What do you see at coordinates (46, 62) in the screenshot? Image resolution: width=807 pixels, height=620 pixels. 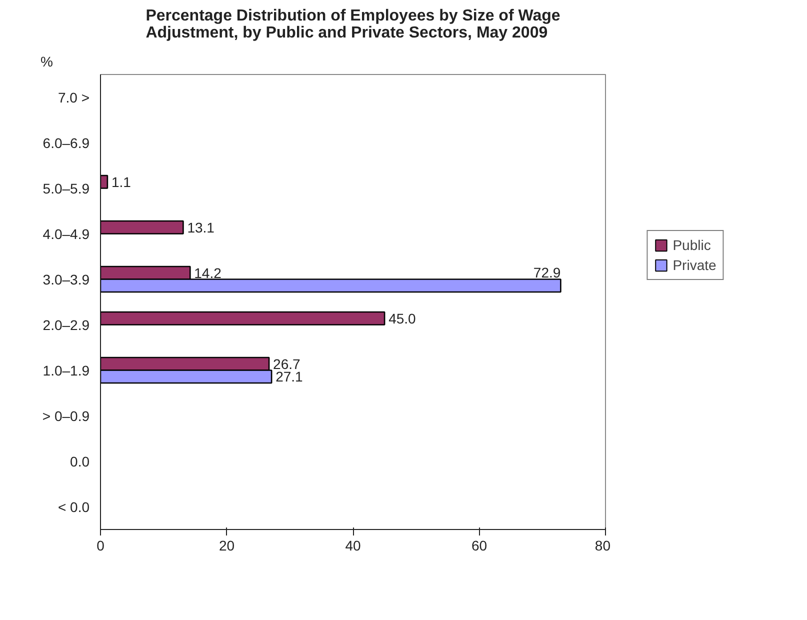 I see `y-axis-title: %` at bounding box center [46, 62].